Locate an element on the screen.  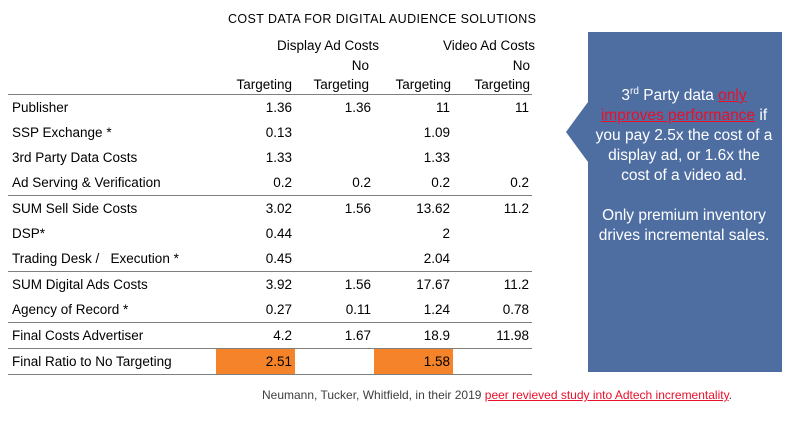
row-label: SUM Sell Side Costs is located at coordinates (112, 208).